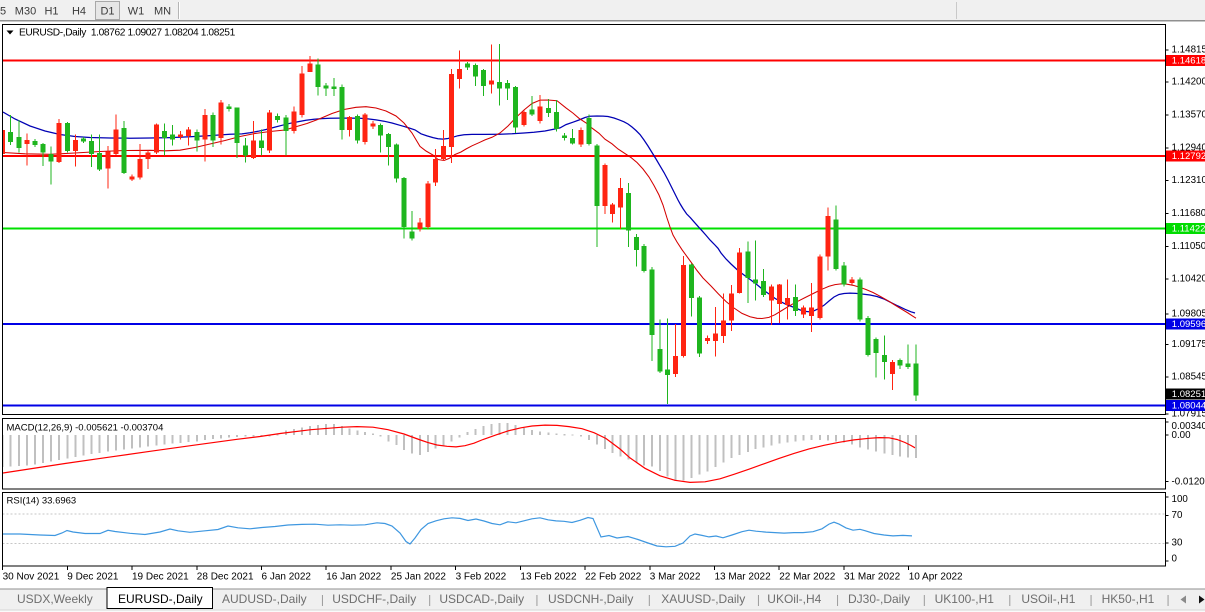 This screenshot has height=612, width=1205. I want to click on svg-text: 1.11422, so click(1188, 228).